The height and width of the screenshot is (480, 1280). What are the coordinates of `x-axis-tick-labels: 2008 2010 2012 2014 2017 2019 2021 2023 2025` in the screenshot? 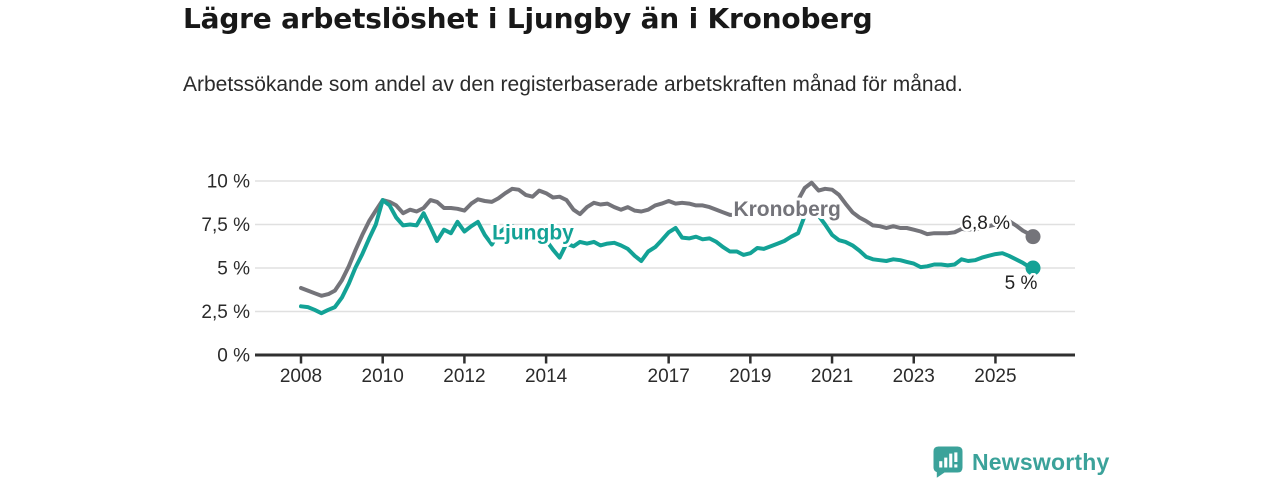 It's located at (648, 376).